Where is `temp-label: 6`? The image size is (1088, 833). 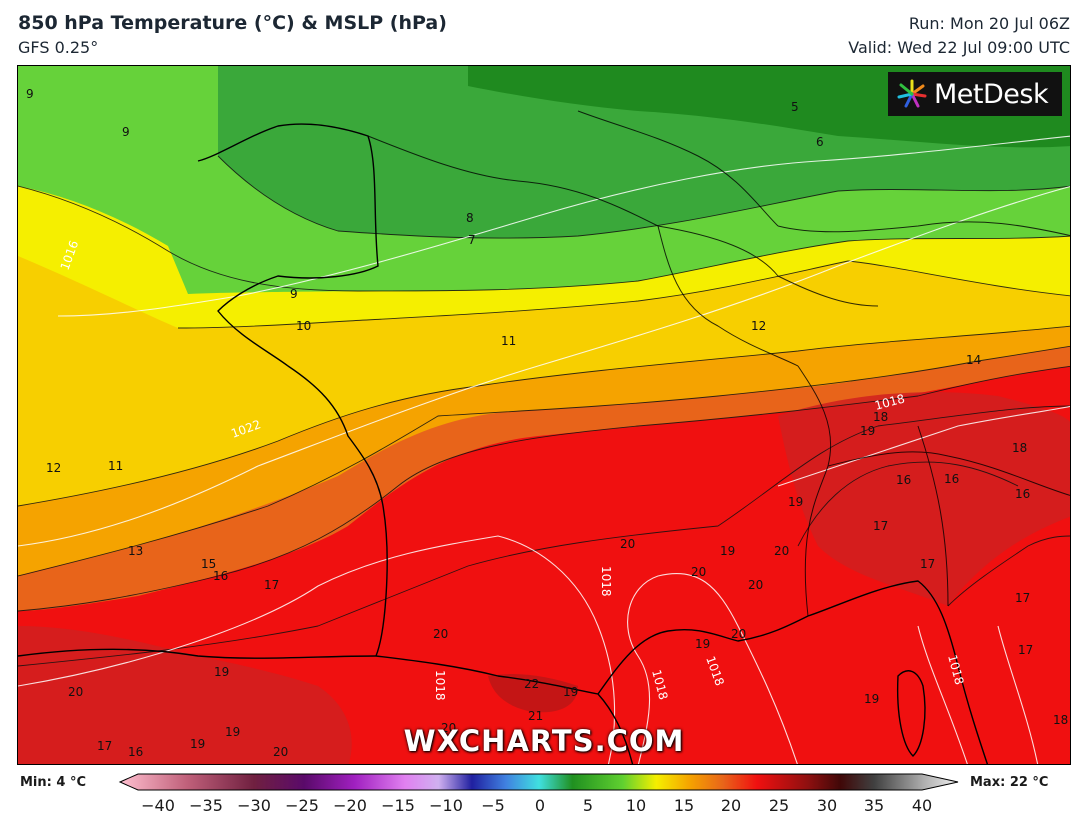
temp-label: 6 is located at coordinates (820, 142).